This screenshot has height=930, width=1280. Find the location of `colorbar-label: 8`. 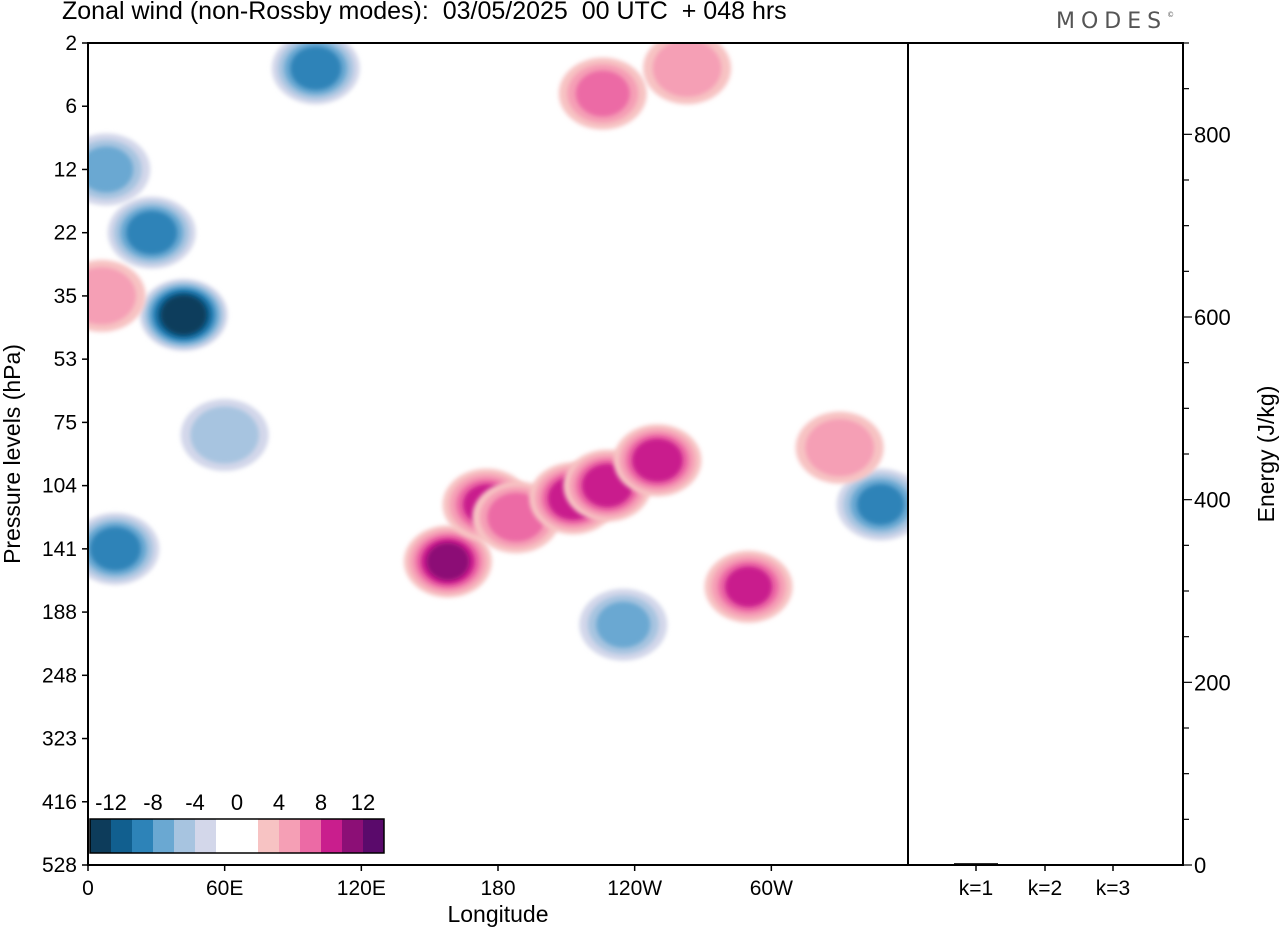

colorbar-label: 8 is located at coordinates (321, 802).